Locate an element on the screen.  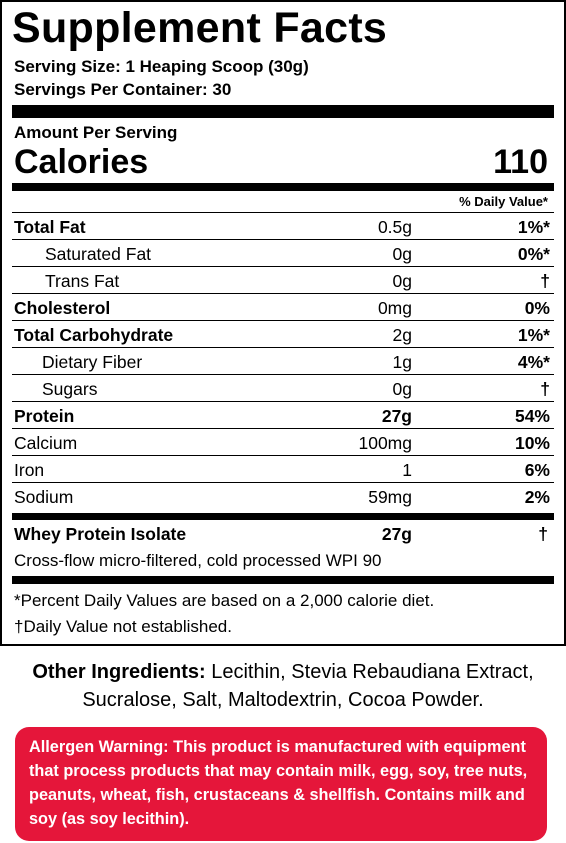
serving-size: Serving Size: 1 Heaping Scoop (30g) is located at coordinates (161, 66).